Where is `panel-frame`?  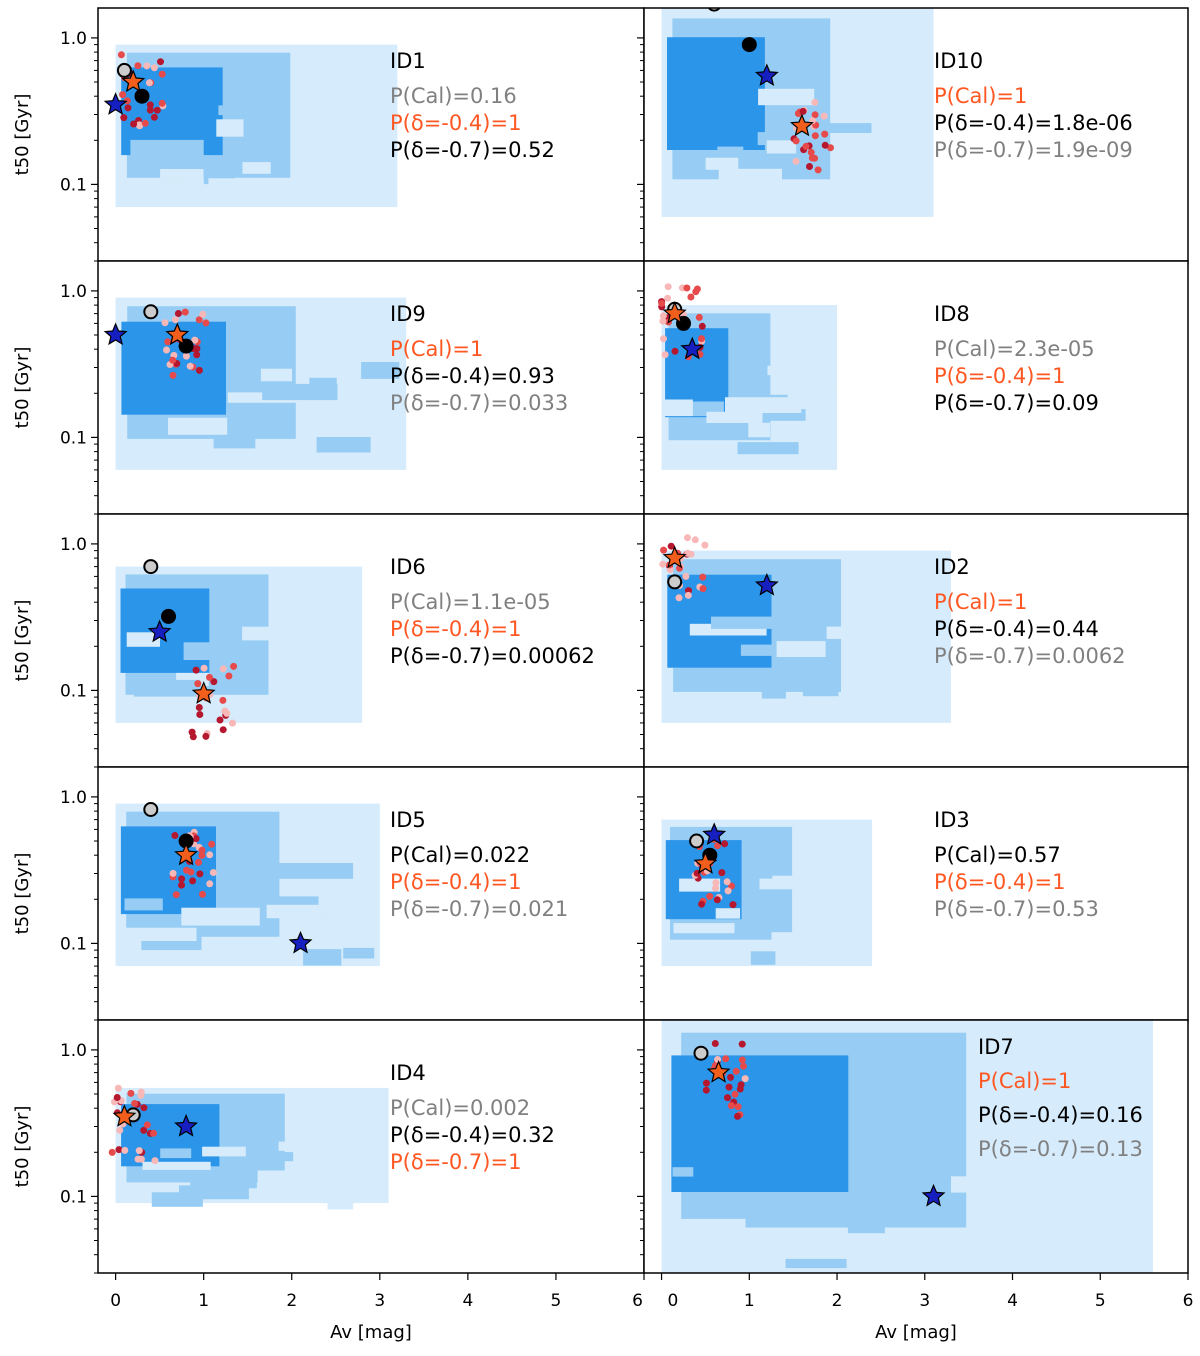 panel-frame is located at coordinates (916, 1146).